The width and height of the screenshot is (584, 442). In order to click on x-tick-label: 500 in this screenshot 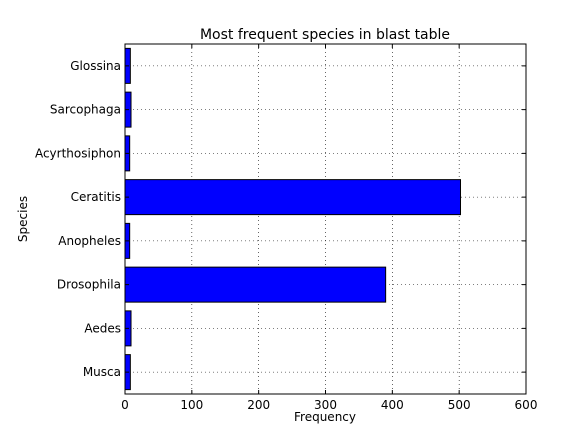, I will do `click(459, 405)`.